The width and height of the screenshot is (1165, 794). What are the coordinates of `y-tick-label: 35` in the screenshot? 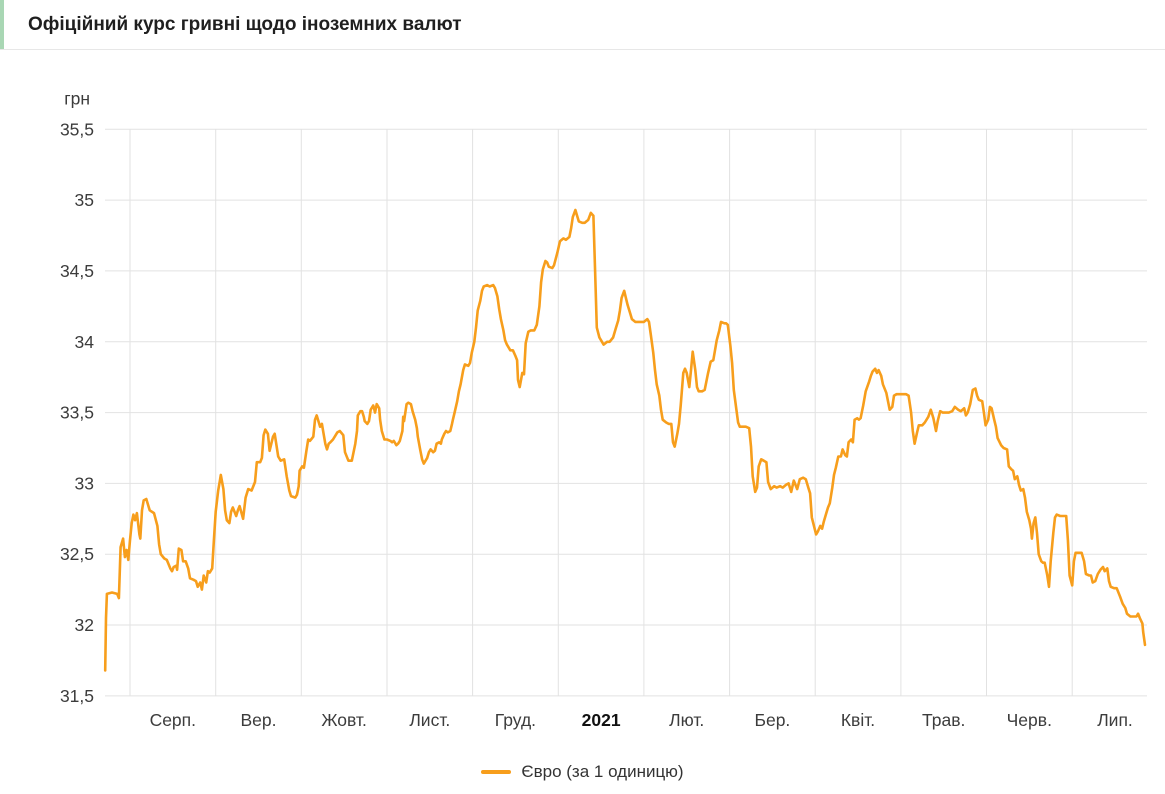 It's located at (84, 200).